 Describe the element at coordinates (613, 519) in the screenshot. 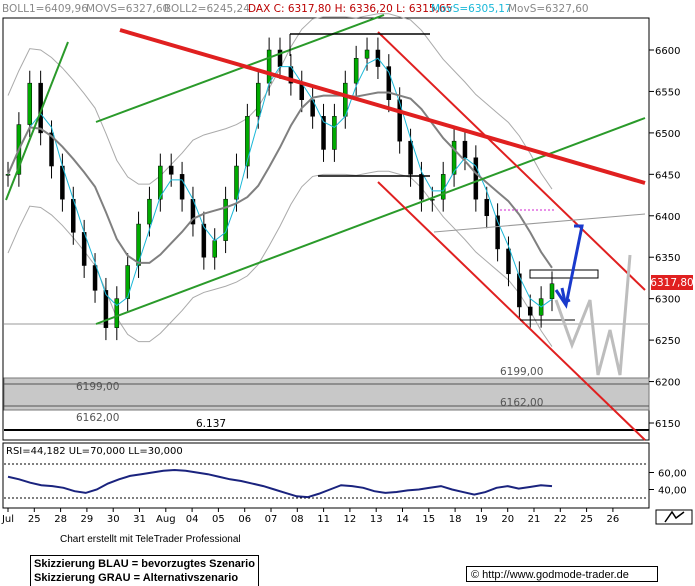

I see `date-tick-label: 26` at that location.